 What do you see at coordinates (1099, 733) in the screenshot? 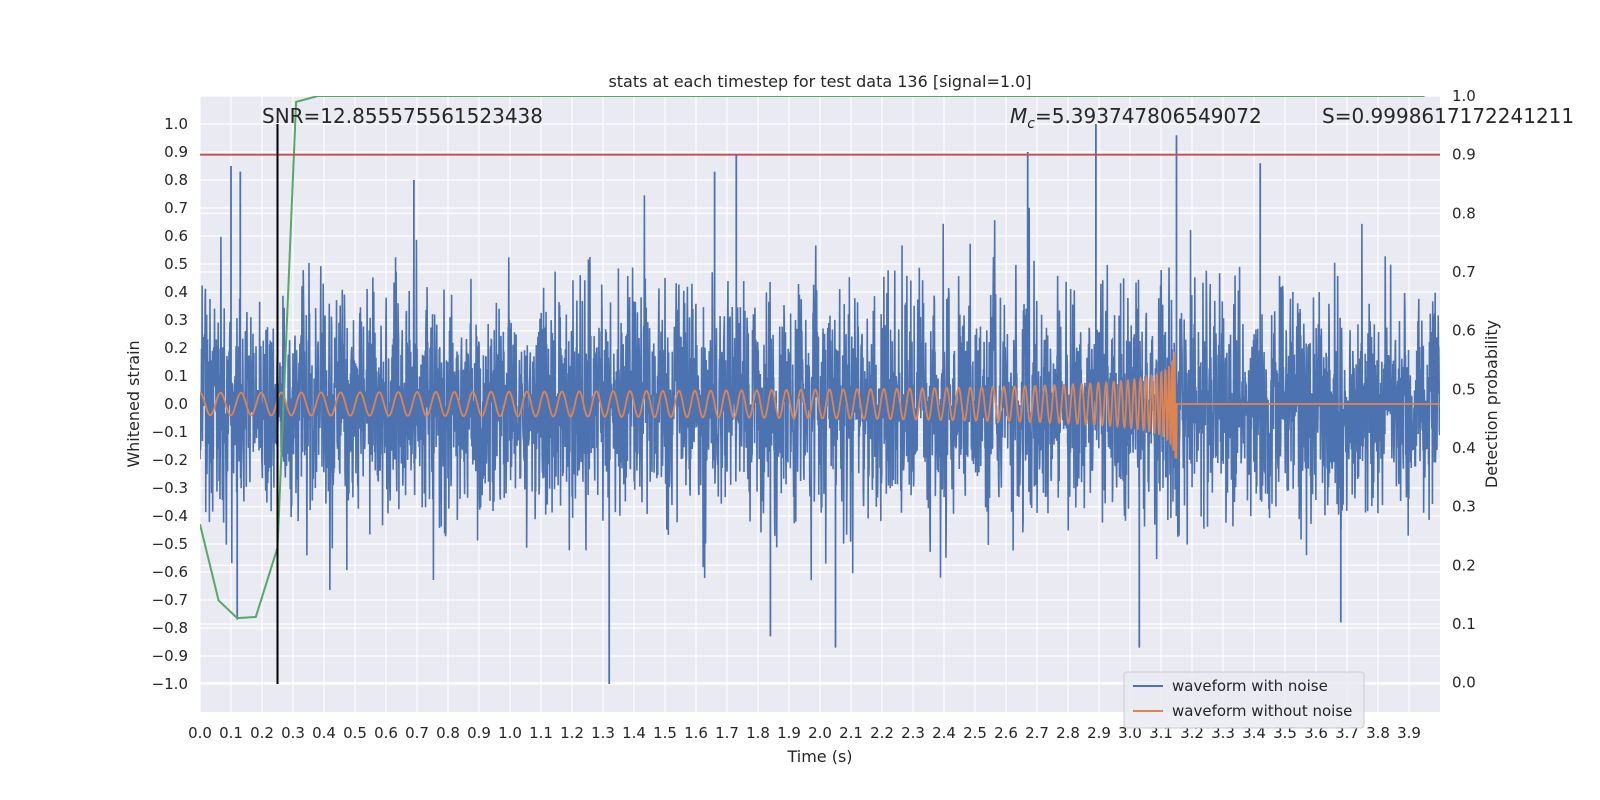
I see `x-tick-label: 2.9` at bounding box center [1099, 733].